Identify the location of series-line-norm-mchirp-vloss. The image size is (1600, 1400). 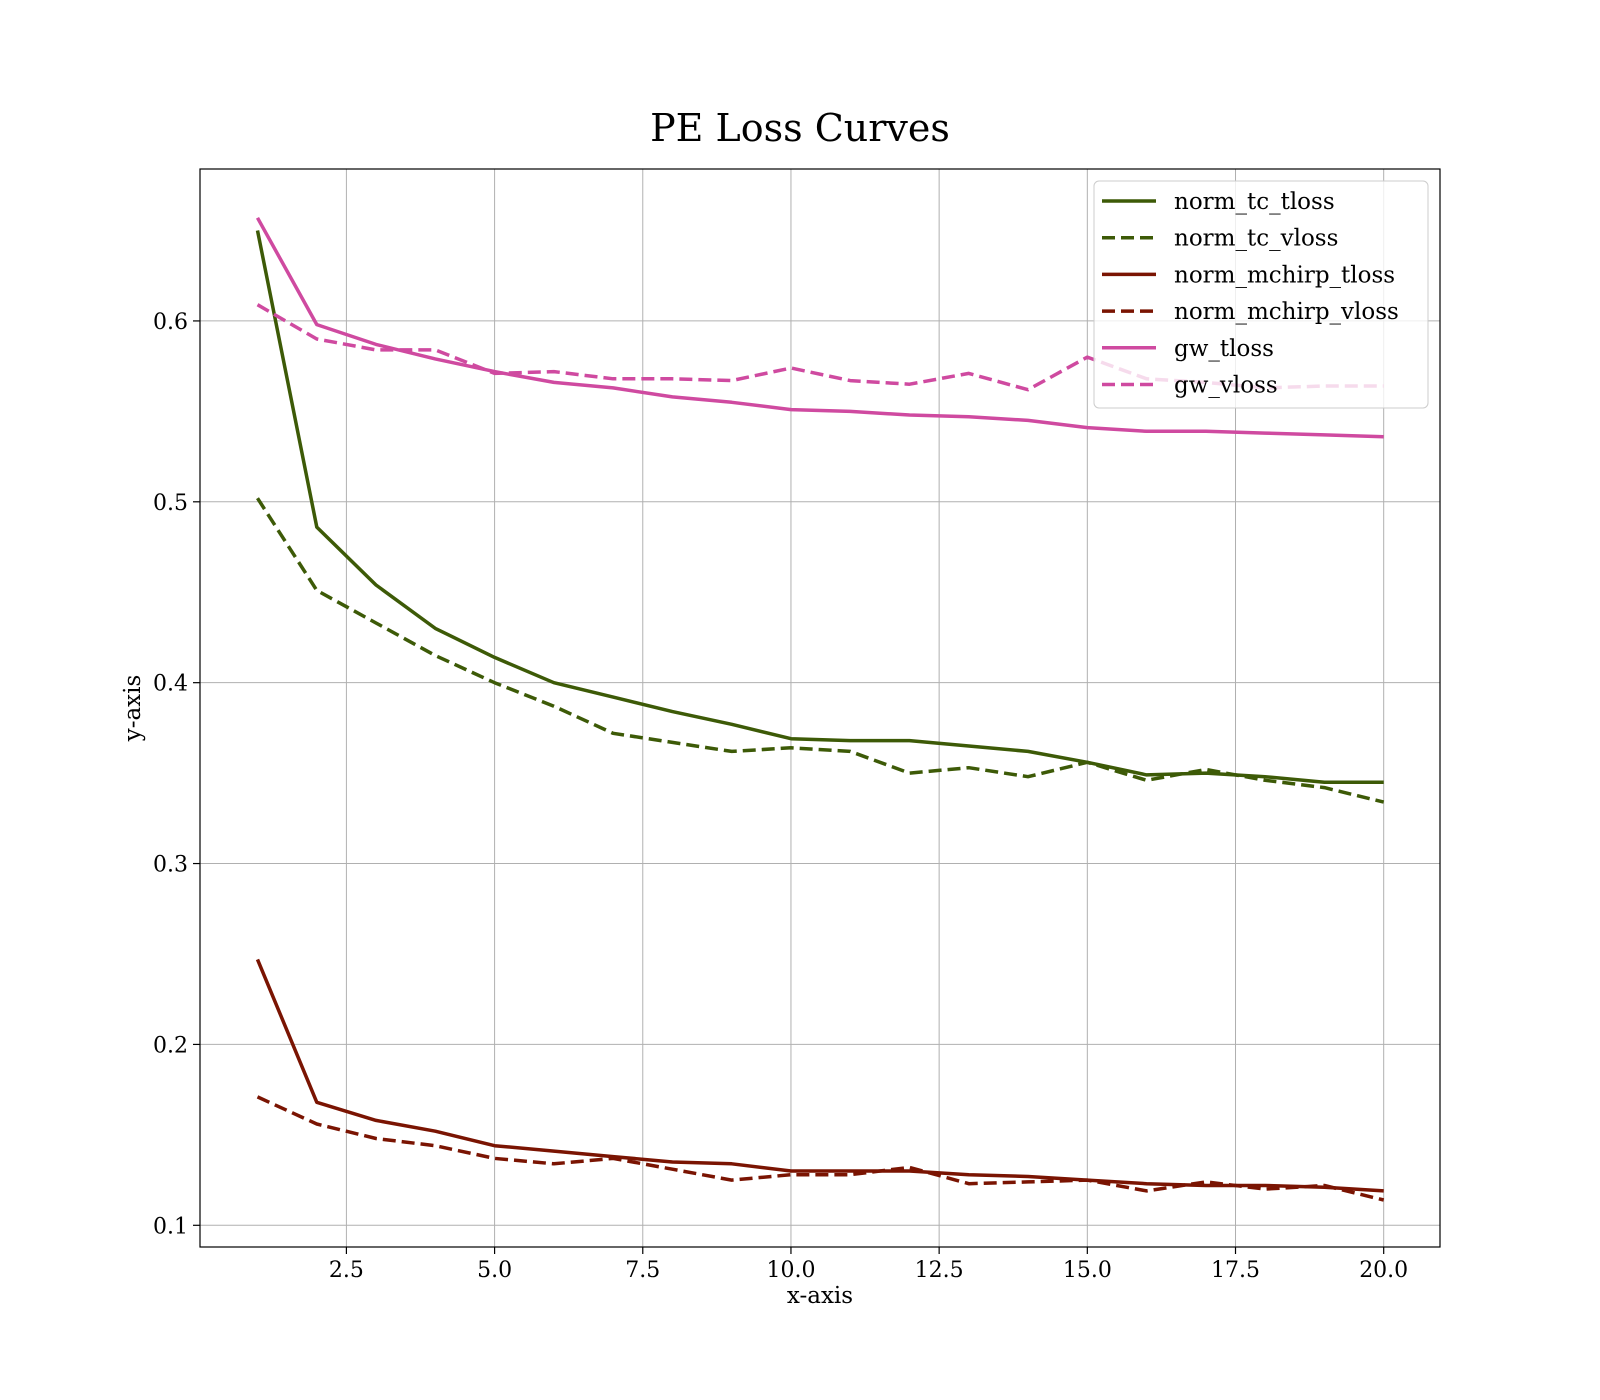
(820, 1148).